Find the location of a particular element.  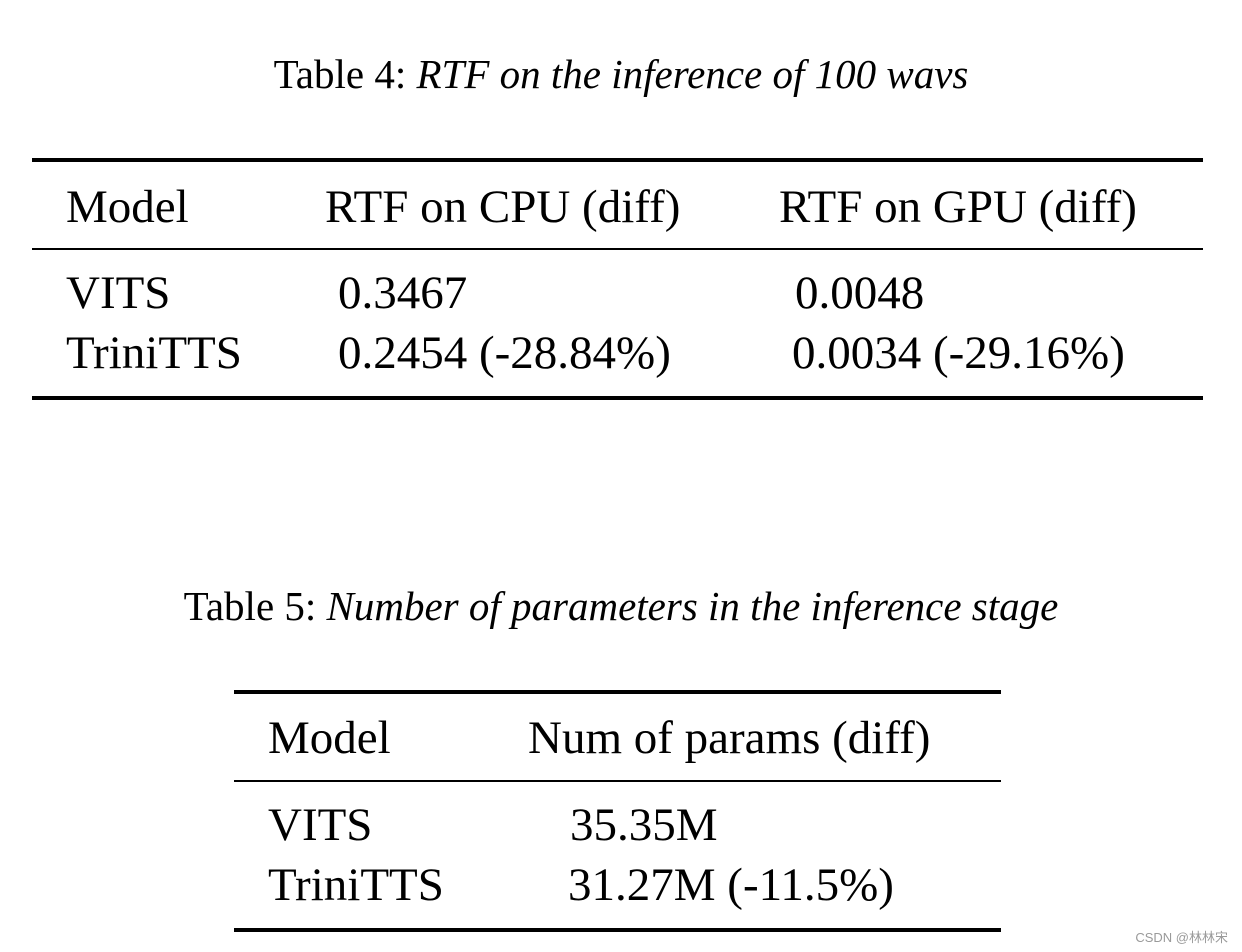

table5-top-rule is located at coordinates (617, 692).